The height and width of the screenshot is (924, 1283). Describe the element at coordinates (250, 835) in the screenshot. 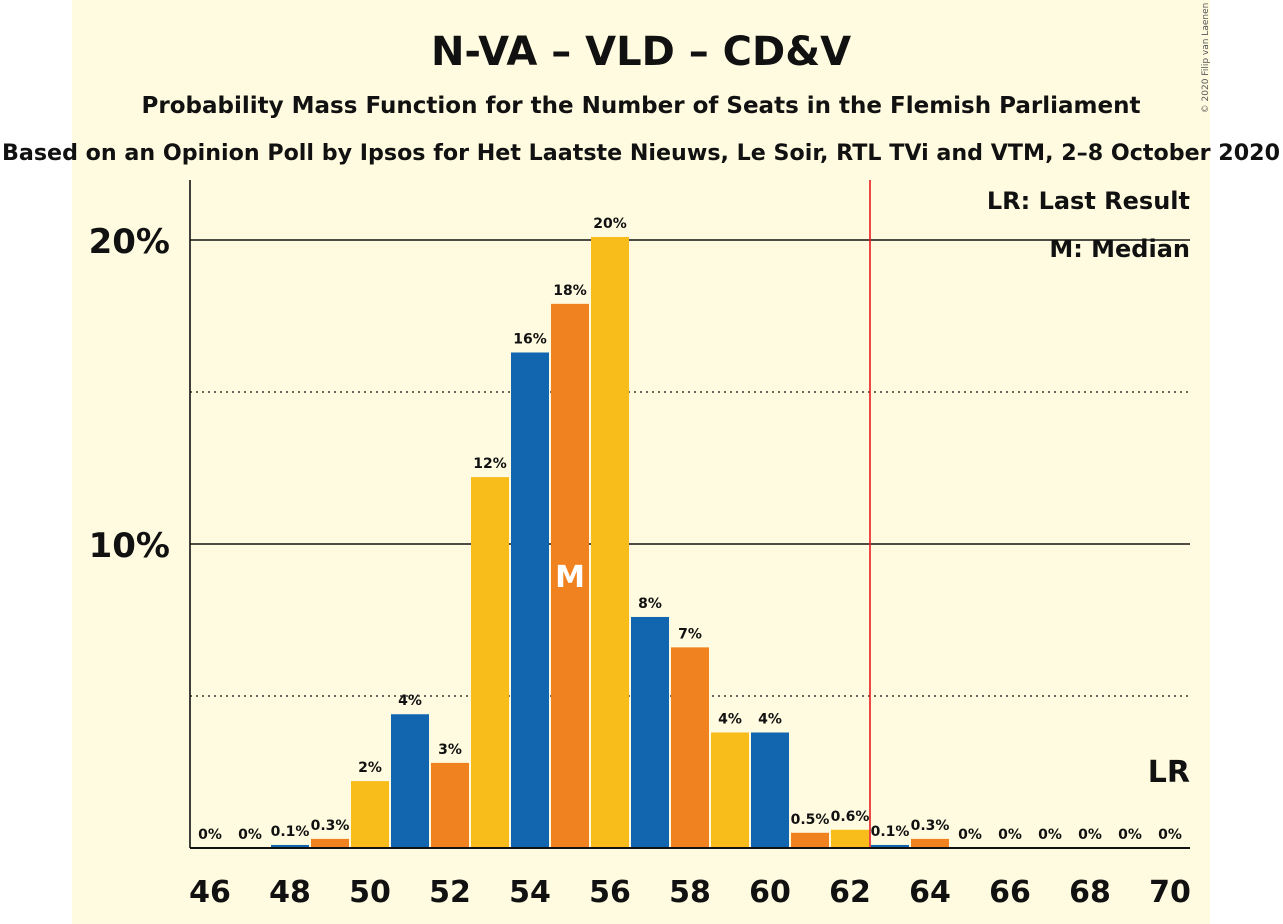

I see `data-label-47: 0%` at that location.